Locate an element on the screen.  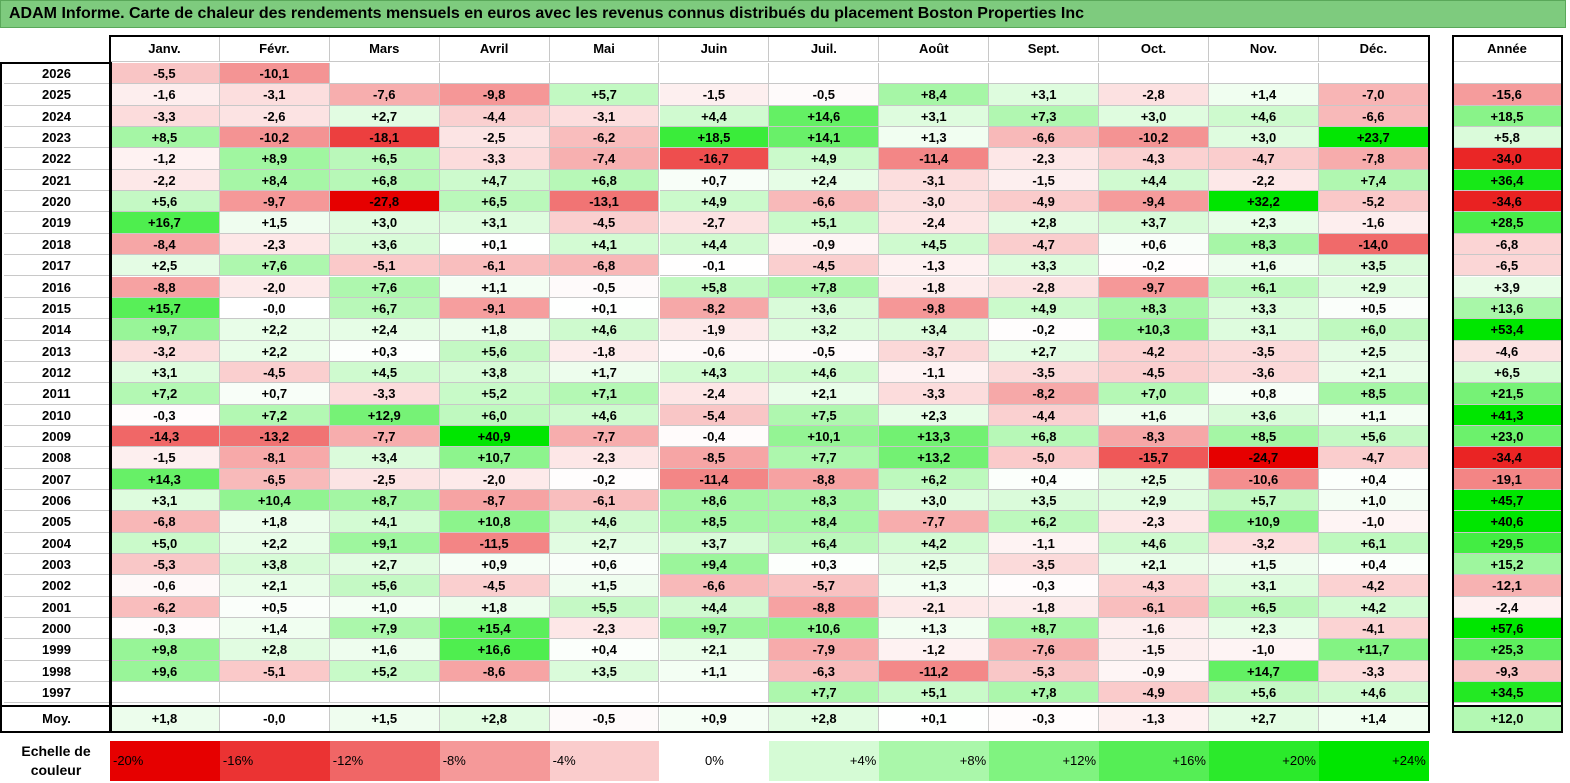
heatmap-cell: +0,7 is located at coordinates (714, 180).